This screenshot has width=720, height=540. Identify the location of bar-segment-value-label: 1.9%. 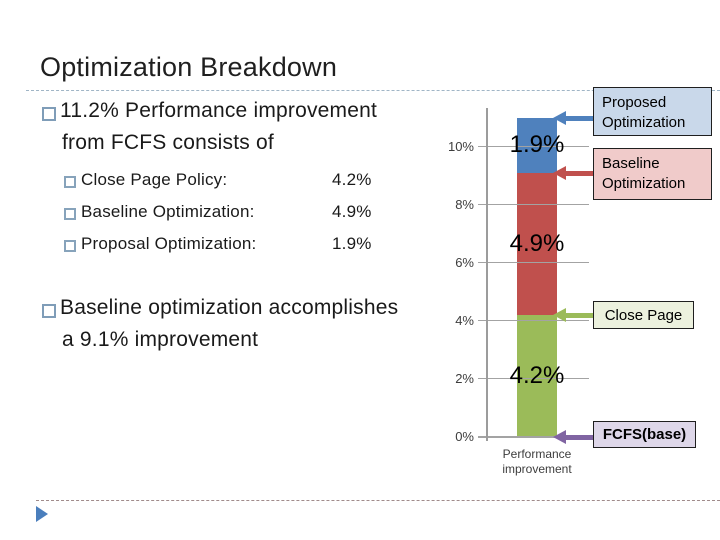
(537, 145).